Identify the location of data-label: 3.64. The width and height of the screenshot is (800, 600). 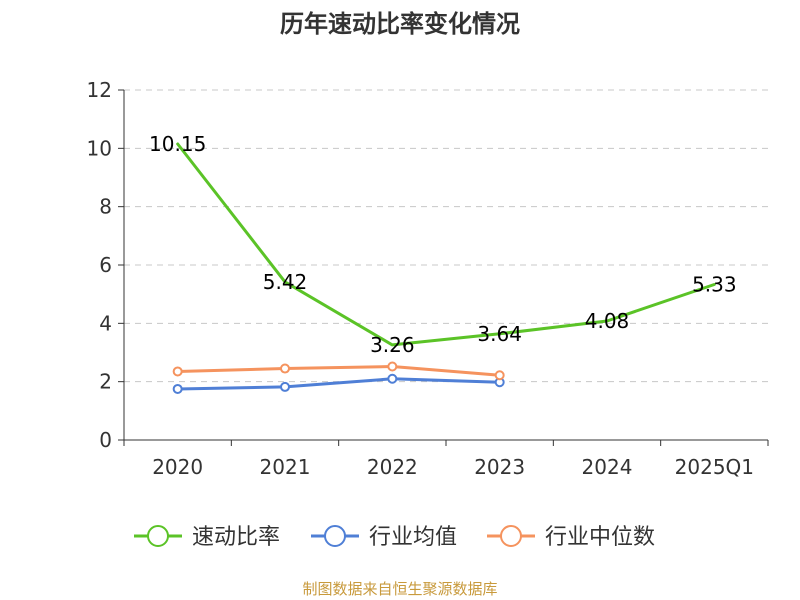
(499, 334).